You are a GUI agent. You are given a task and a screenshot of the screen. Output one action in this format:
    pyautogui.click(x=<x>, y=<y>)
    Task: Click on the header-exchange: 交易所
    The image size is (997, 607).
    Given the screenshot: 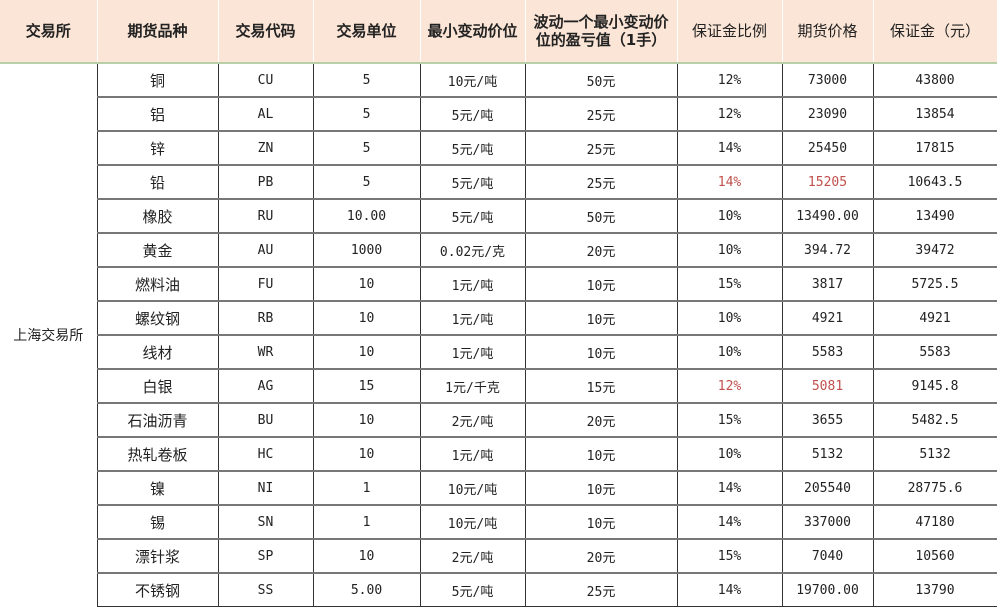 What is the action you would take?
    pyautogui.click(x=49, y=32)
    